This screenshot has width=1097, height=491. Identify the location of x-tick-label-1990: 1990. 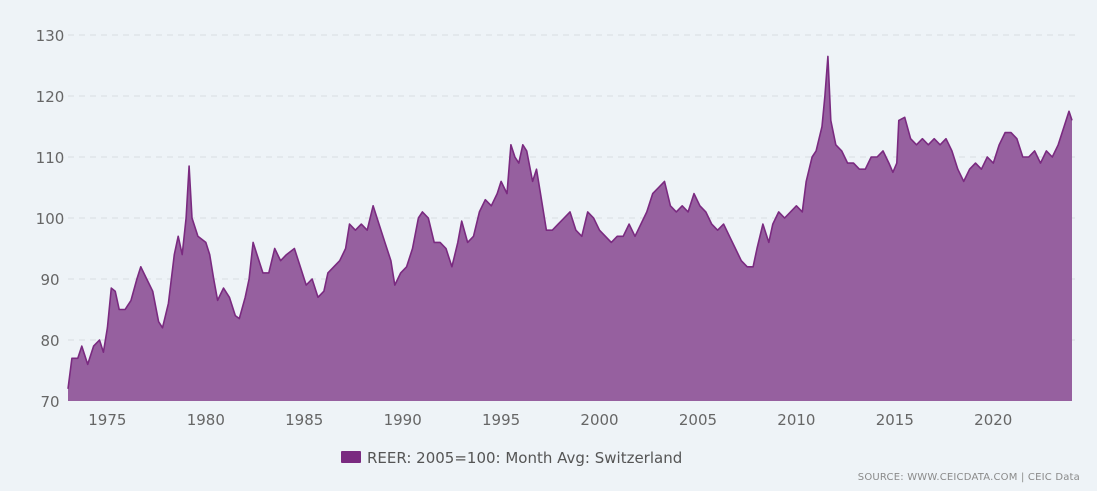
(403, 420).